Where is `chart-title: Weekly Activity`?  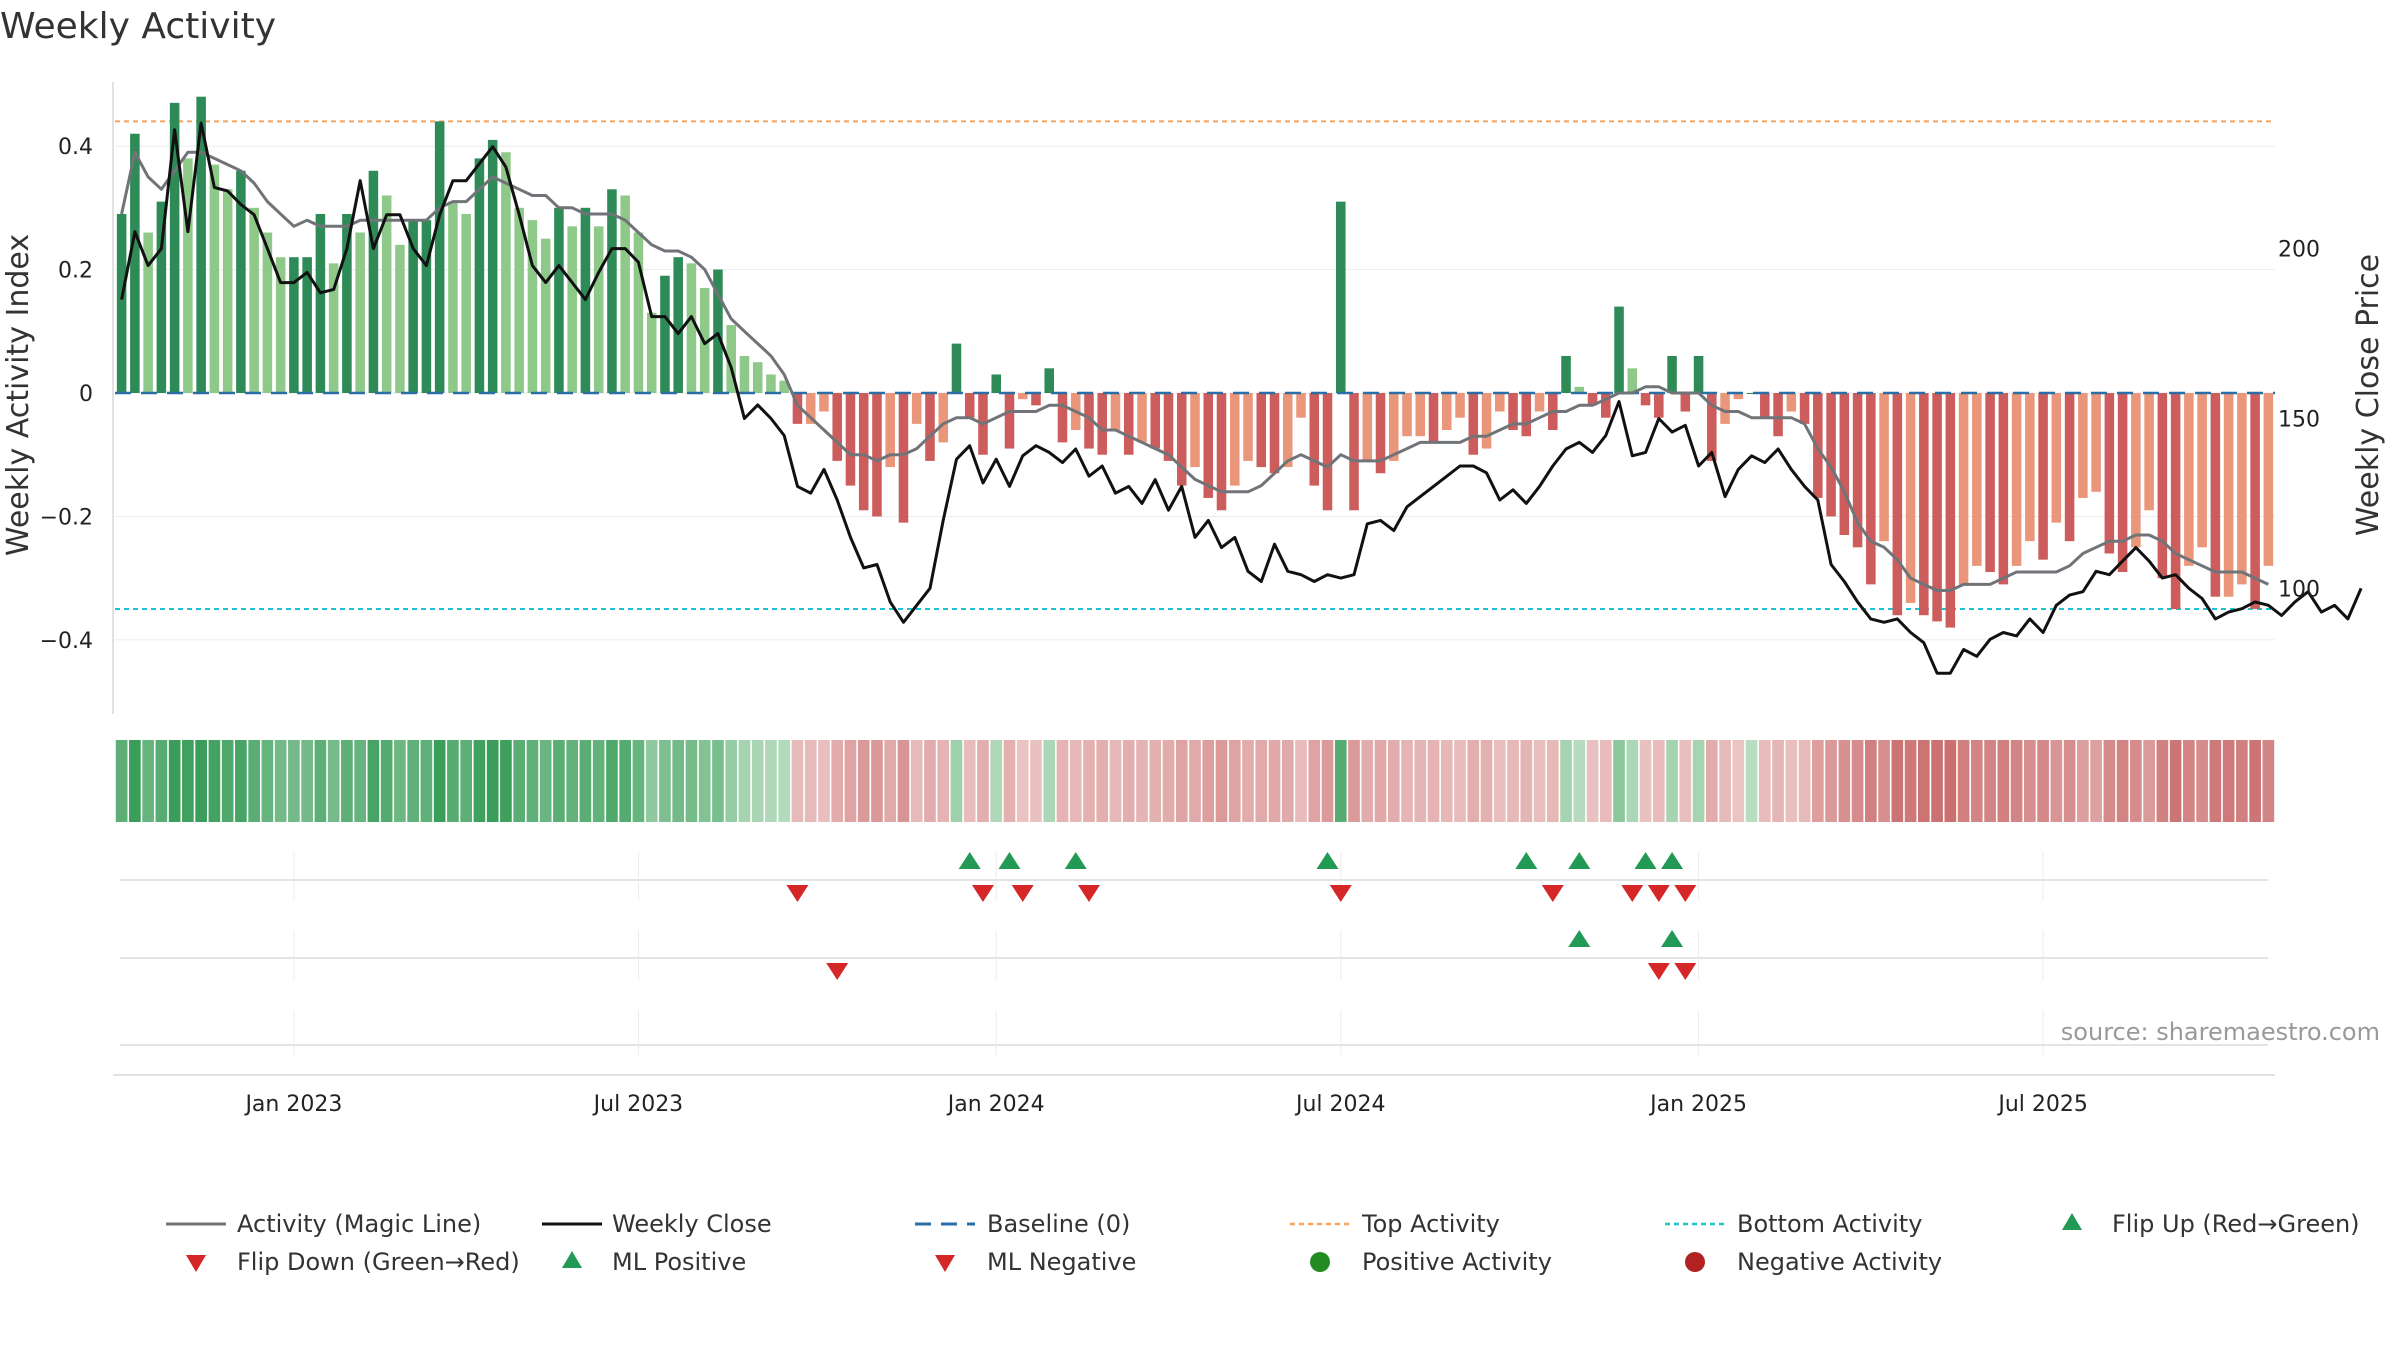 chart-title: Weekly Activity is located at coordinates (138, 26).